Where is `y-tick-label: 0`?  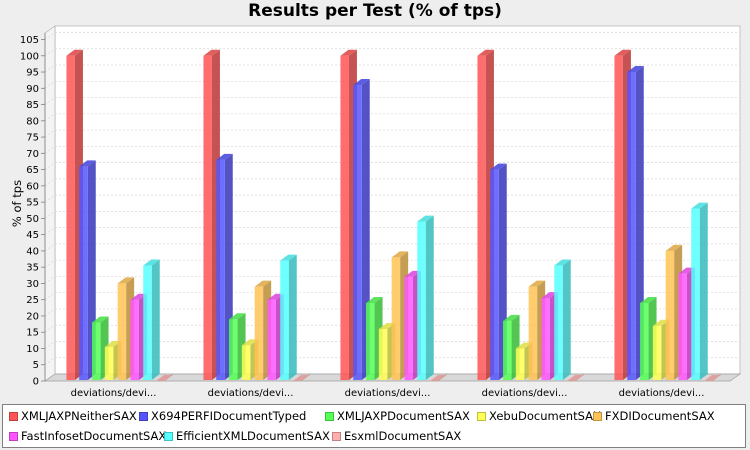
y-tick-label: 0 is located at coordinates (36, 382).